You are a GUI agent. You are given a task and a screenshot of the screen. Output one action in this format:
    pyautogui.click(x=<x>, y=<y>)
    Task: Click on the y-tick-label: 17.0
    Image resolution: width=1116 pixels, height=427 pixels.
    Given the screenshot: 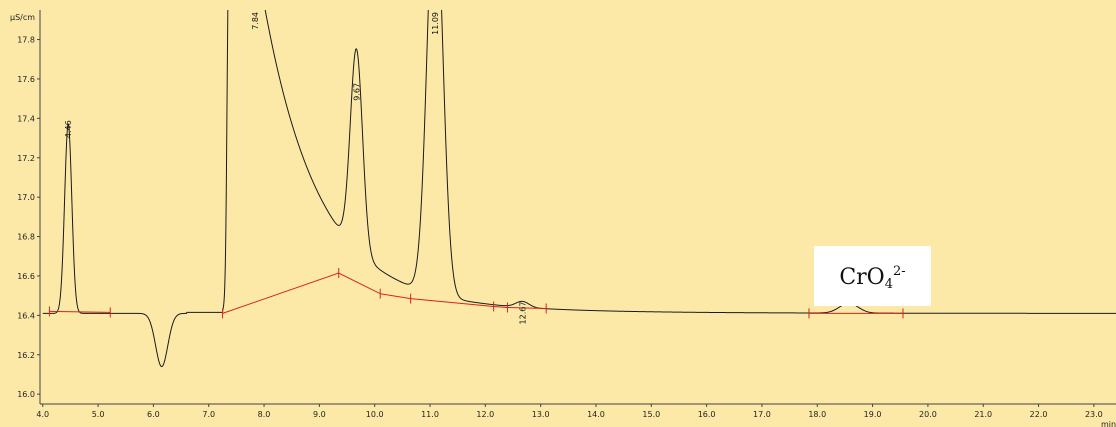 What is the action you would take?
    pyautogui.click(x=26, y=197)
    